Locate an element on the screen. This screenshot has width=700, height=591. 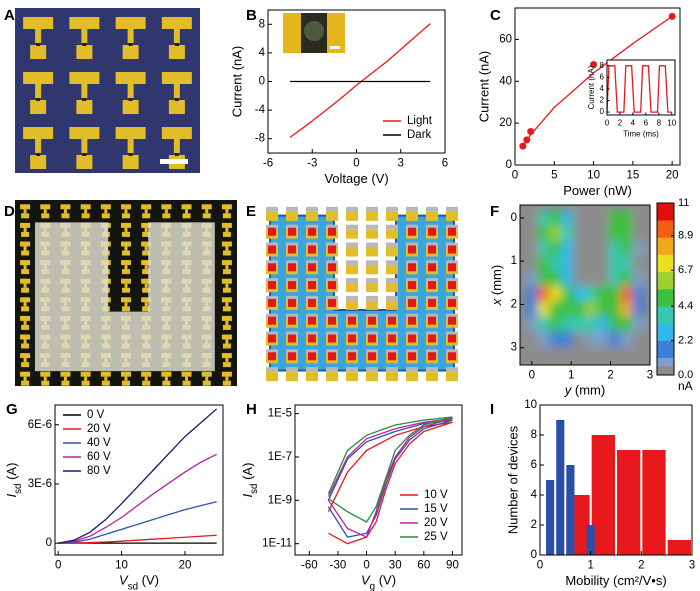
heatmap is located at coordinates (585, 285).